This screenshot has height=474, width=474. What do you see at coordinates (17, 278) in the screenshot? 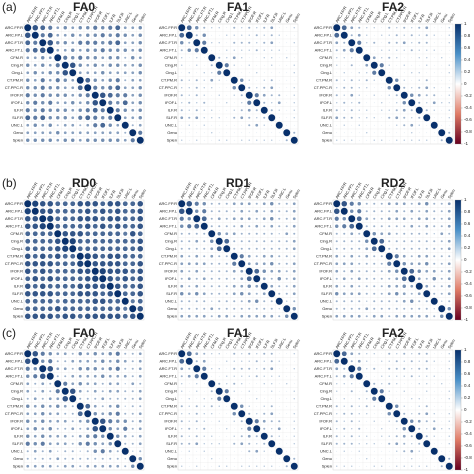
I see `row-label: IFOF.L` at bounding box center [17, 278].